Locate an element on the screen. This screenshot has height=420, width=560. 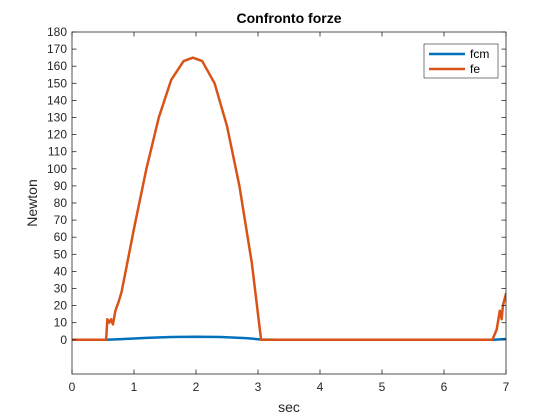
legend-box is located at coordinates (461, 61).